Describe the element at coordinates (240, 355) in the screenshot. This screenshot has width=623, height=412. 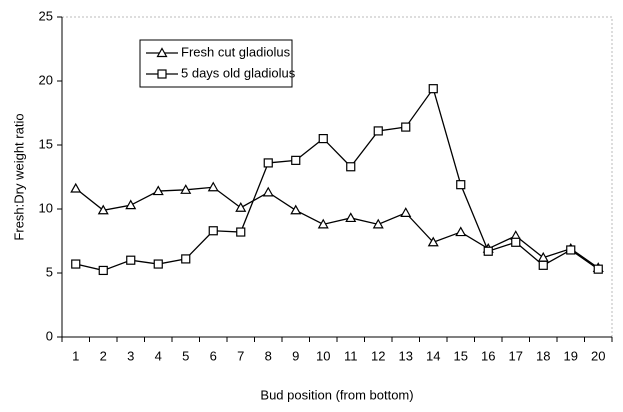
I see `x-tick-label: 7` at that location.